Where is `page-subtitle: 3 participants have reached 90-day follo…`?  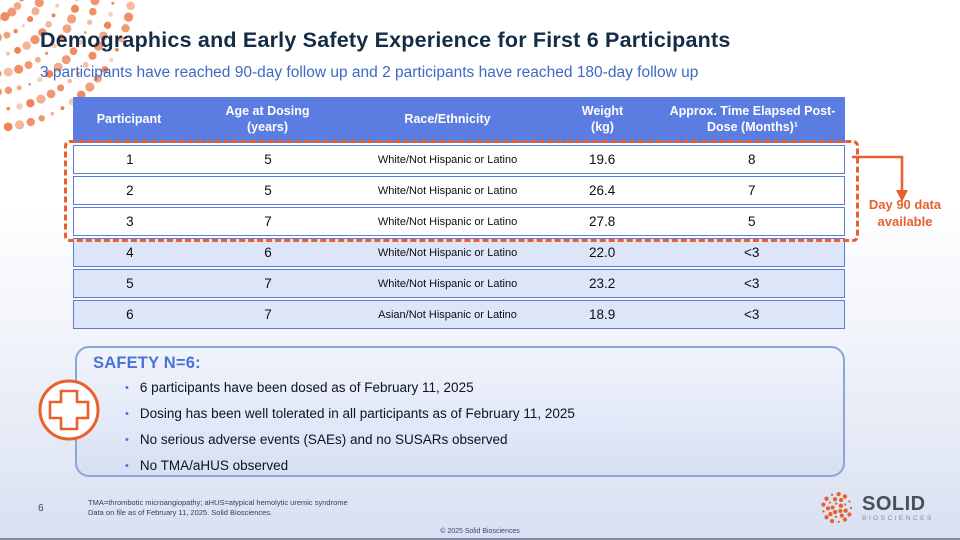 page-subtitle: 3 participants have reached 90-day follo… is located at coordinates (369, 72).